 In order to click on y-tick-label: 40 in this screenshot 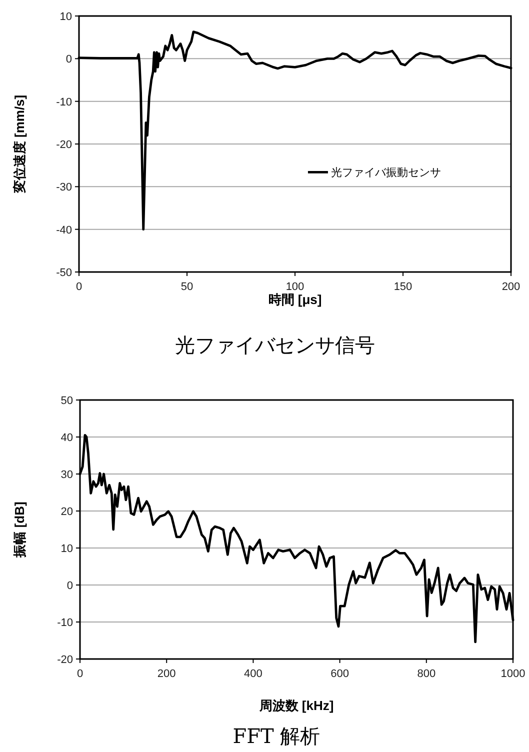, I will do `click(66, 438)`.